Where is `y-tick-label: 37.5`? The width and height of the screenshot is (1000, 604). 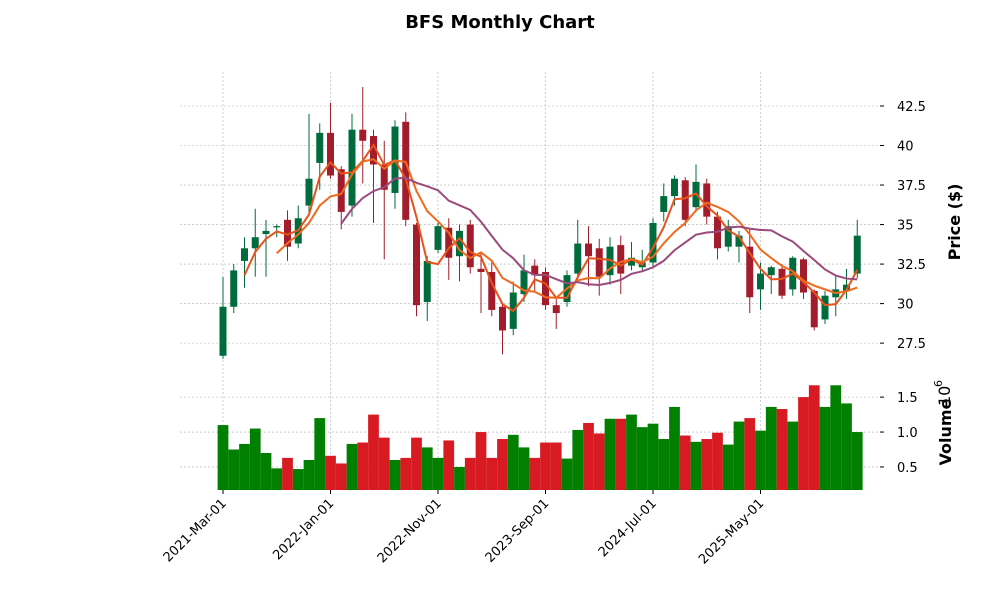 y-tick-label: 37.5 is located at coordinates (911, 186).